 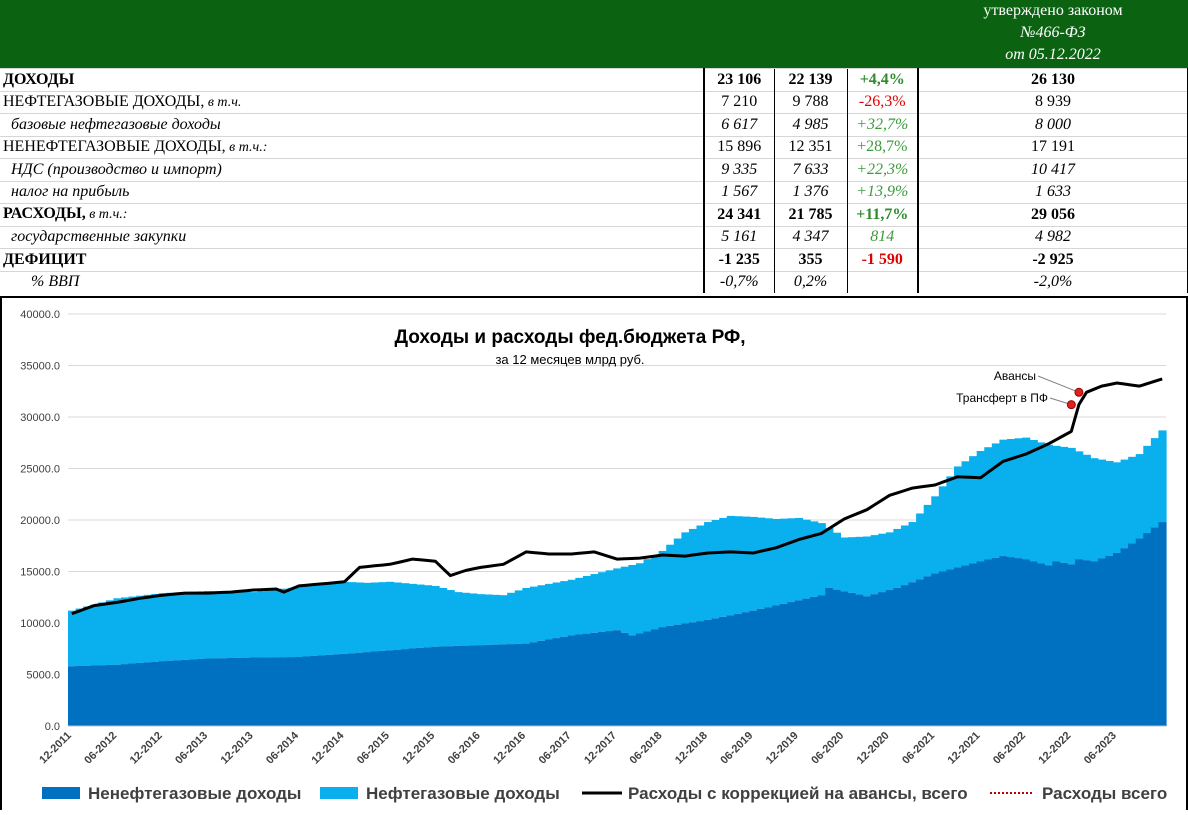 What do you see at coordinates (738, 237) in the screenshot?
I see `value-2023: 5 161` at bounding box center [738, 237].